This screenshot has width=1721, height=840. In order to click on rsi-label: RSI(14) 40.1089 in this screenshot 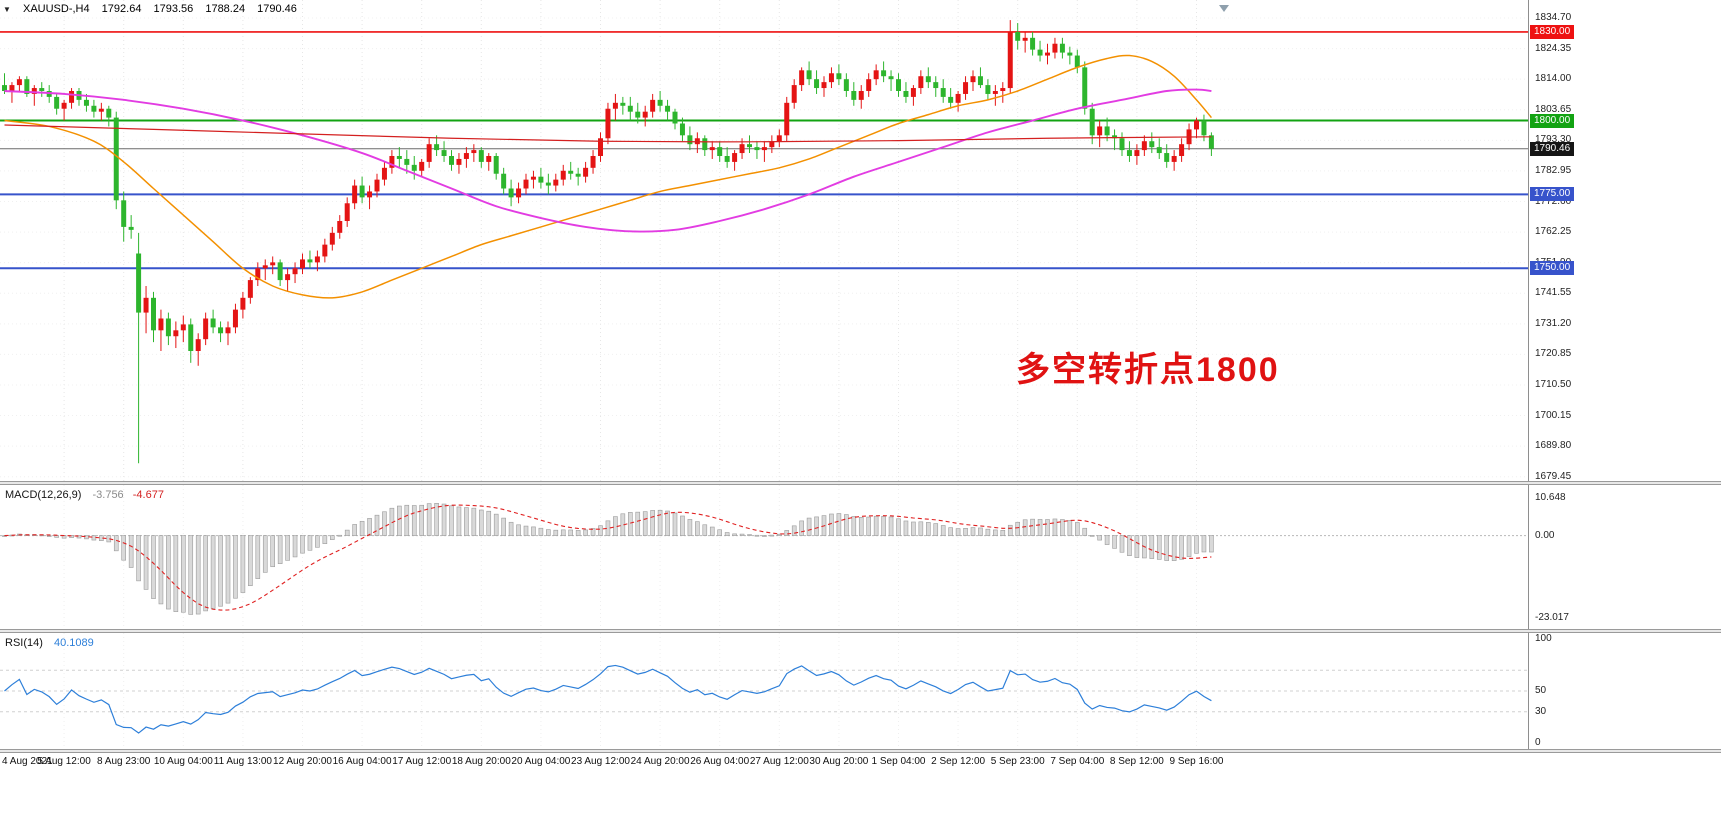, I will do `click(49, 643)`.